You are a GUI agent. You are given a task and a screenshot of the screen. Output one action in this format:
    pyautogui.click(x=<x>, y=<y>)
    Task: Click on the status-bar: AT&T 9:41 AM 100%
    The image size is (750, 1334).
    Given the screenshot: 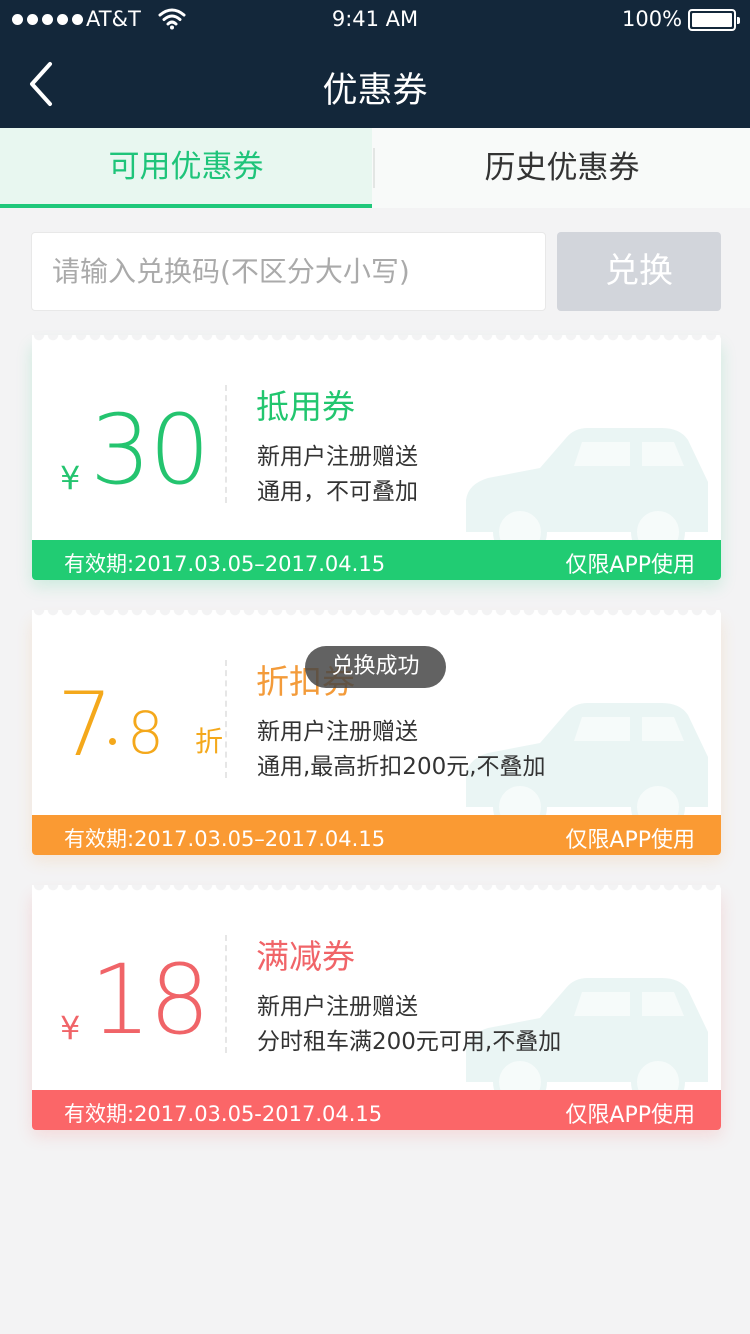 What is the action you would take?
    pyautogui.click(x=375, y=20)
    